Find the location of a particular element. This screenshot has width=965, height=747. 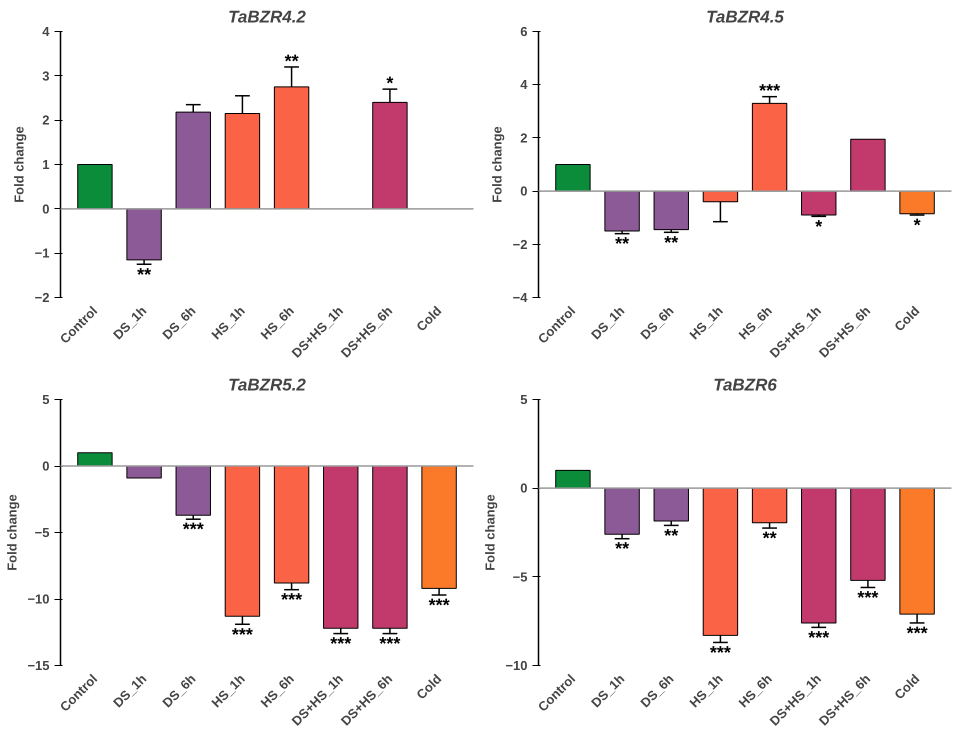

chart-title: TaBZR6 is located at coordinates (745, 385).